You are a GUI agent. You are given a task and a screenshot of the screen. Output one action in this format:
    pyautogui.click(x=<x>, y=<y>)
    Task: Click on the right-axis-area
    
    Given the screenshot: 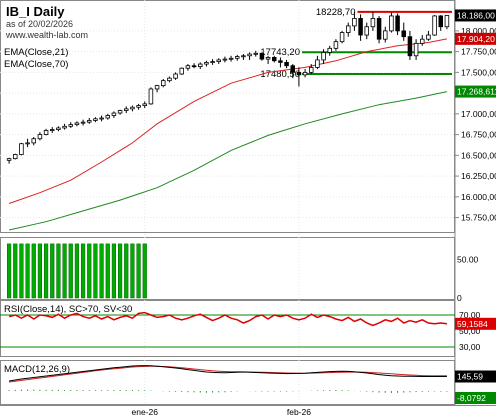 What is the action you would take?
    pyautogui.click(x=475, y=210)
    